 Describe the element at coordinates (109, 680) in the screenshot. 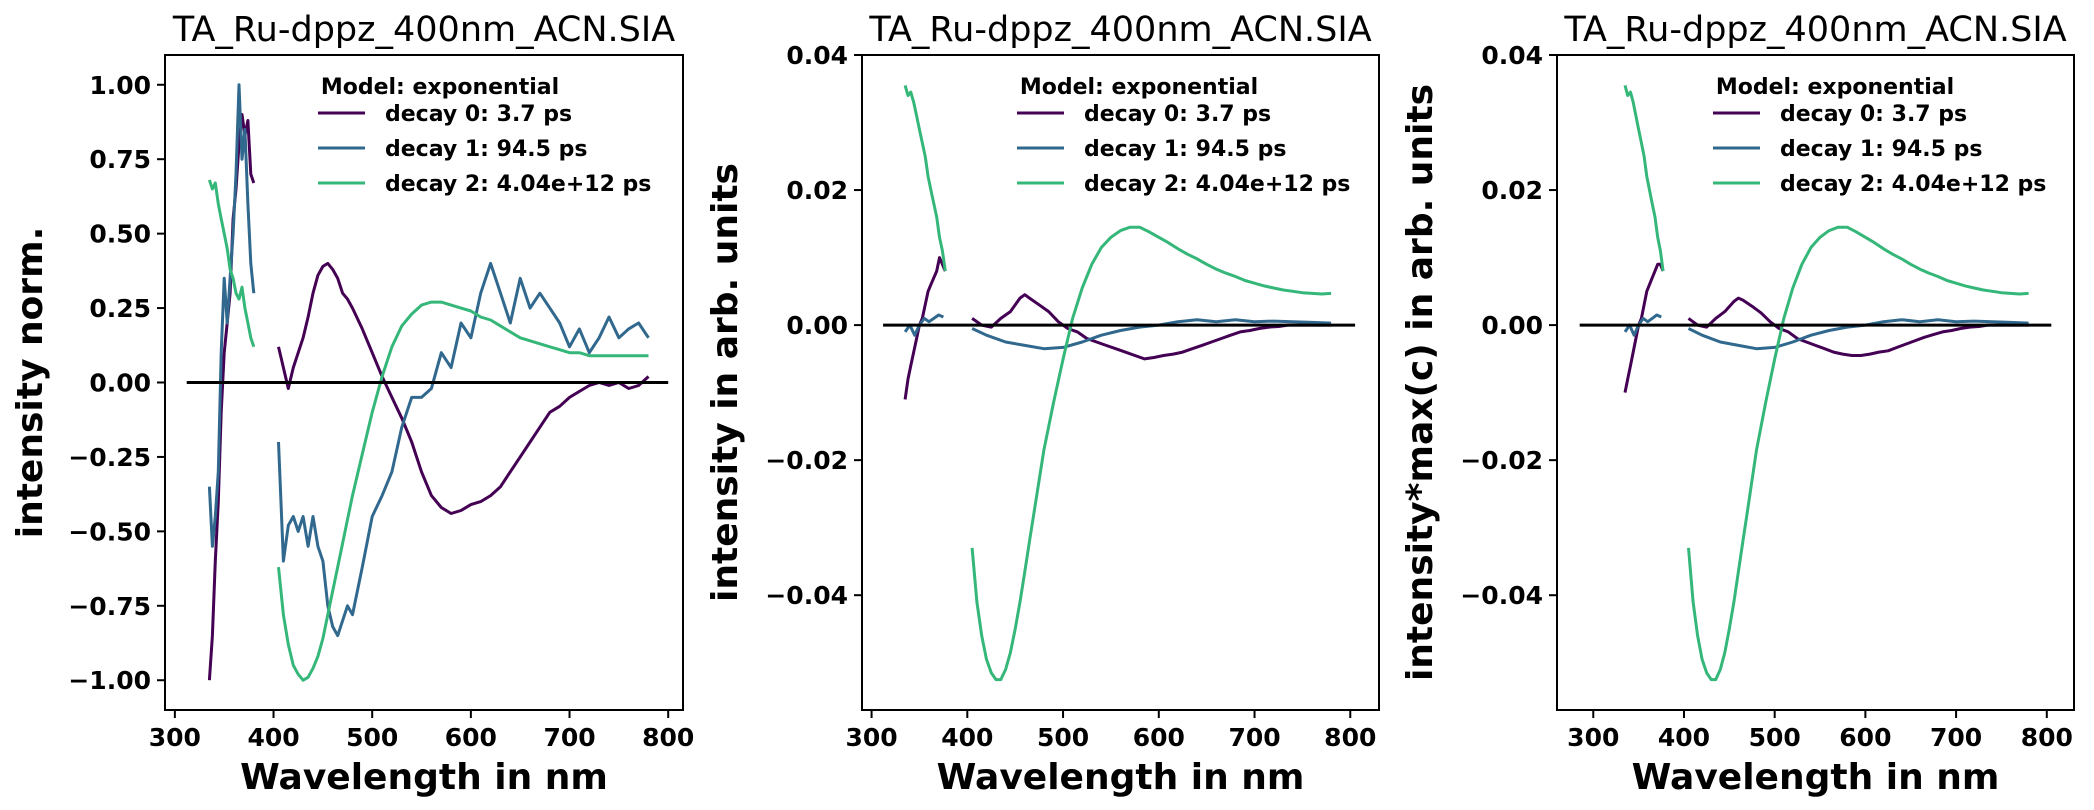

I see `y-tick-label: −1.00` at that location.